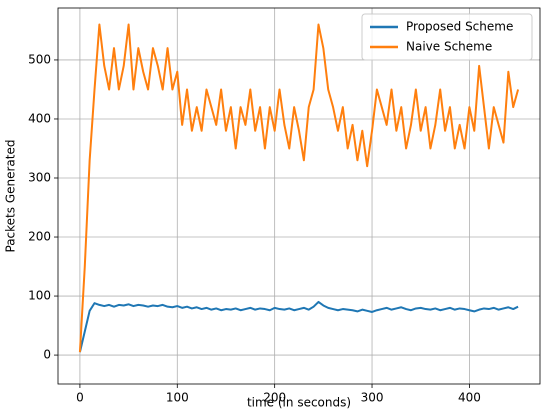 The width and height of the screenshot is (550, 414). Describe the element at coordinates (449, 47) in the screenshot. I see `legend-label: Naive Scheme` at that location.